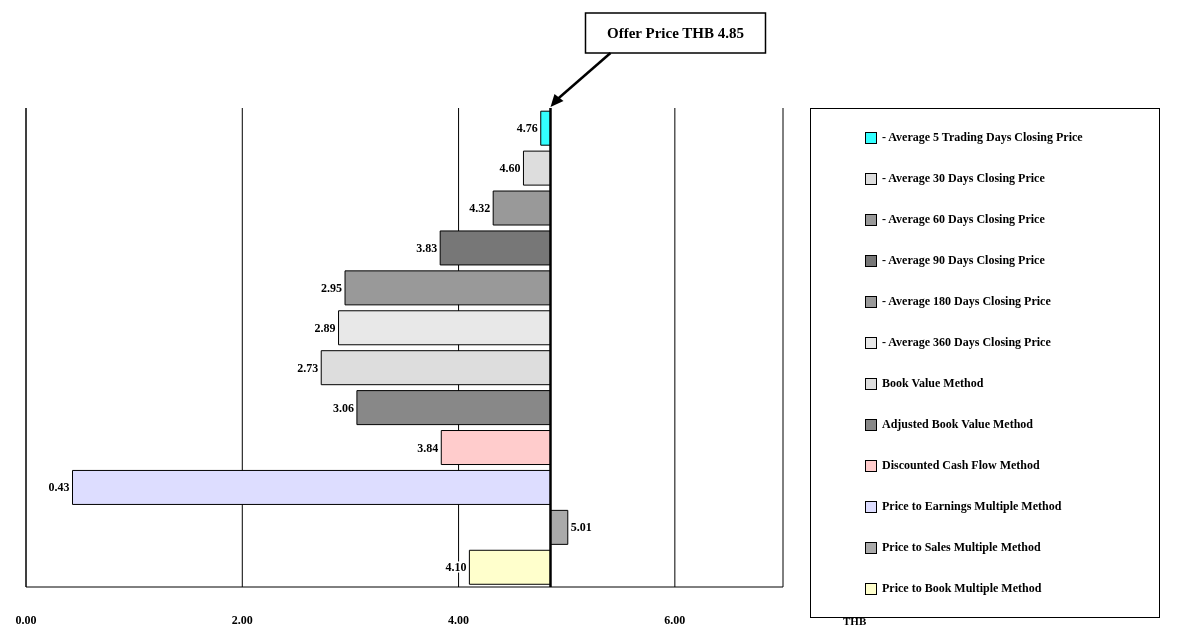  Describe the element at coordinates (966, 342) in the screenshot. I see `y-tick-label: - Average 360 Days Closing Price` at that location.